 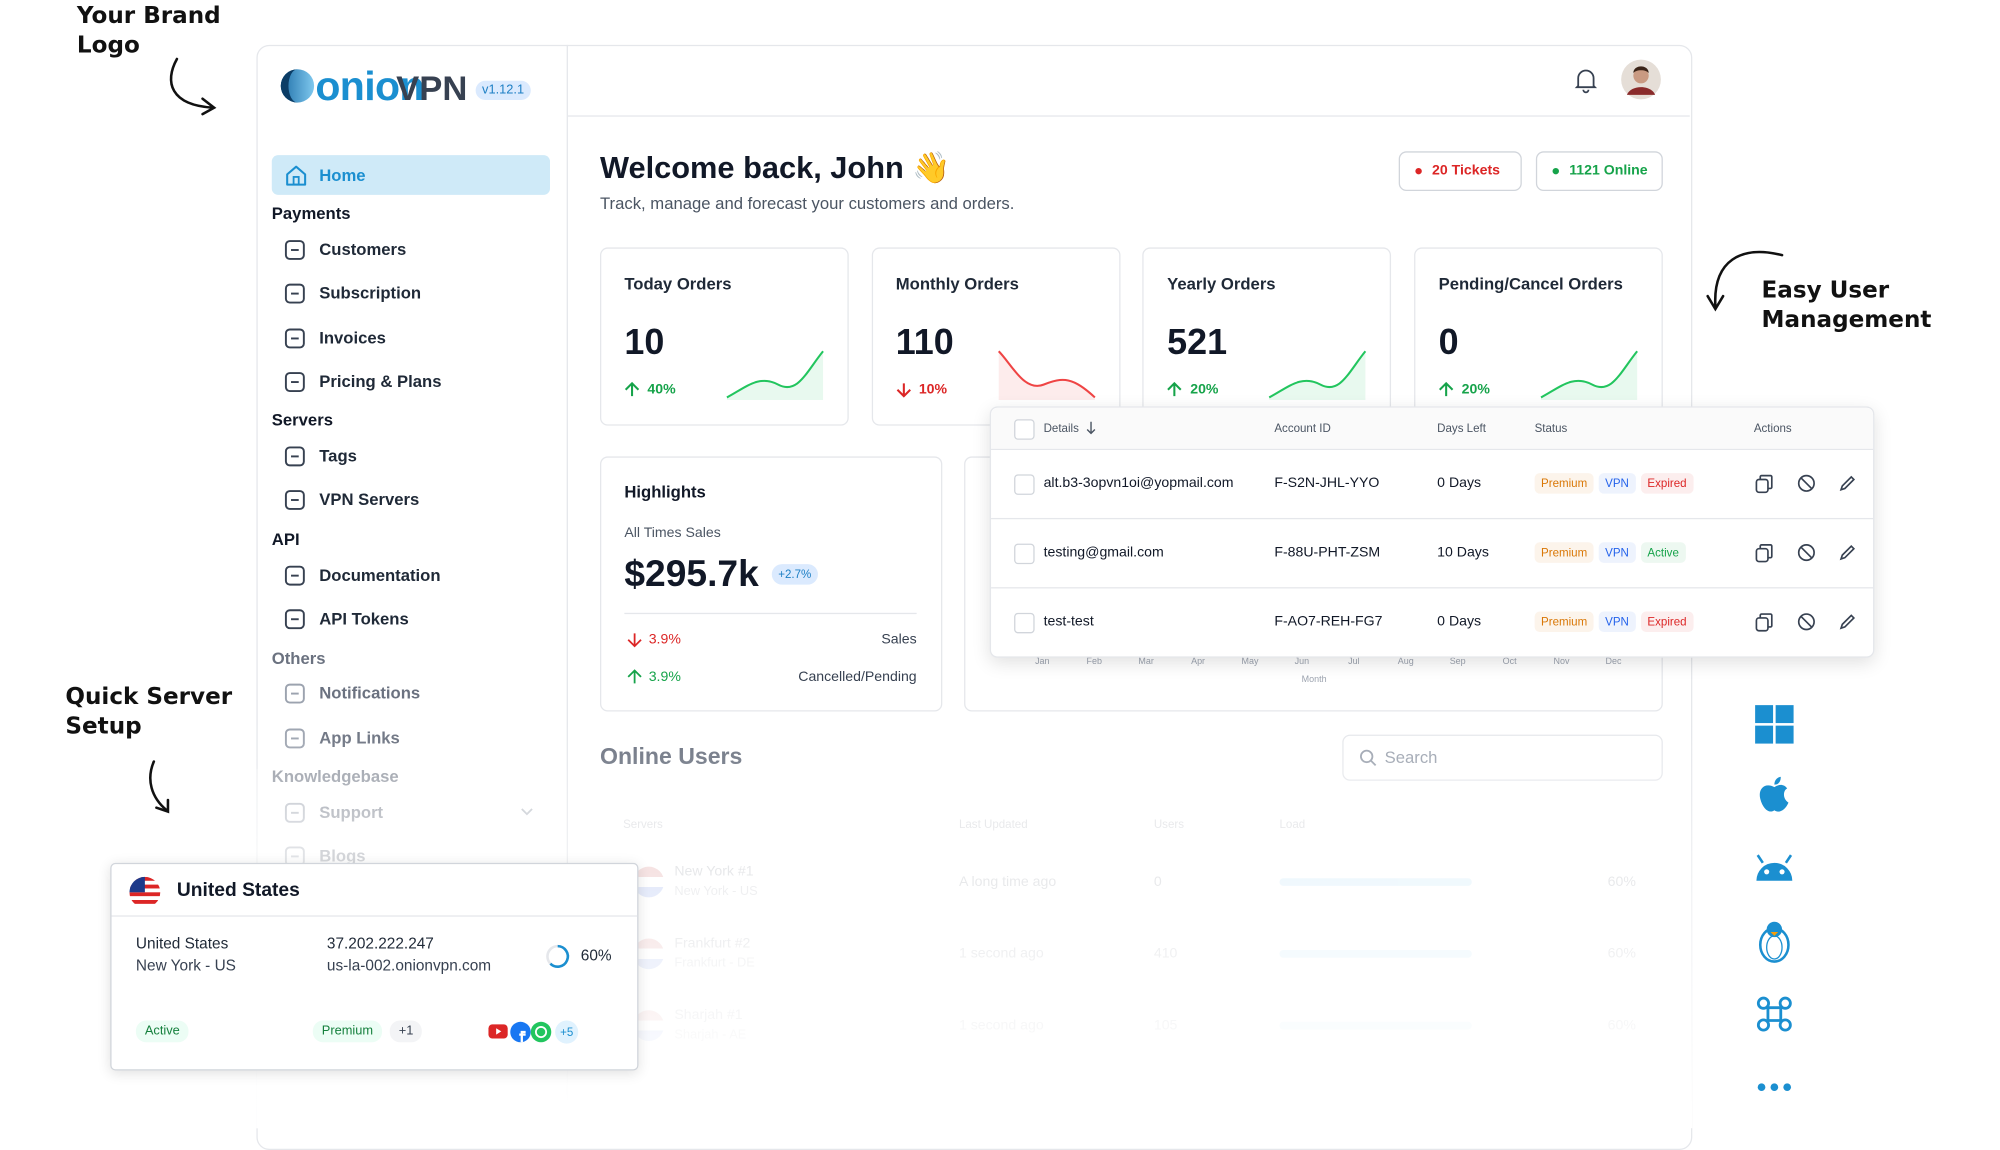 What do you see at coordinates (1774, 867) in the screenshot?
I see `os-android` at bounding box center [1774, 867].